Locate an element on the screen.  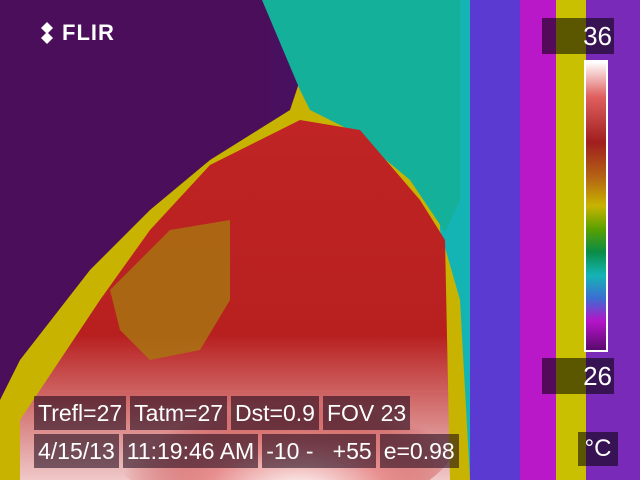
flir-logo: FLIR is located at coordinates (75, 33).